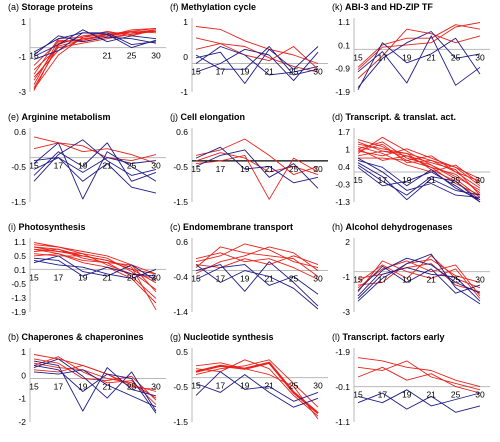 The width and height of the screenshot is (500, 442). Describe the element at coordinates (394, 337) in the screenshot. I see `panel-name: Transcript. factors early` at that location.